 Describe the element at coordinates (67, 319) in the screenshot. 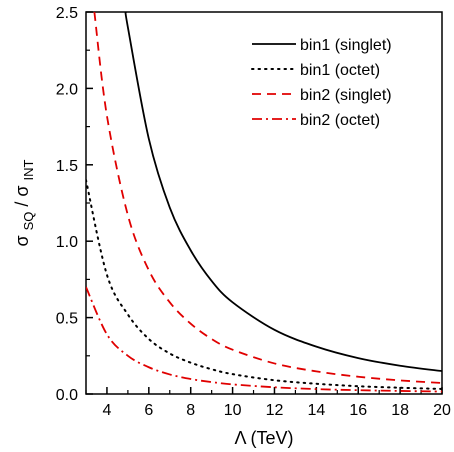

I see `y-tick-label: 0.5` at that location.